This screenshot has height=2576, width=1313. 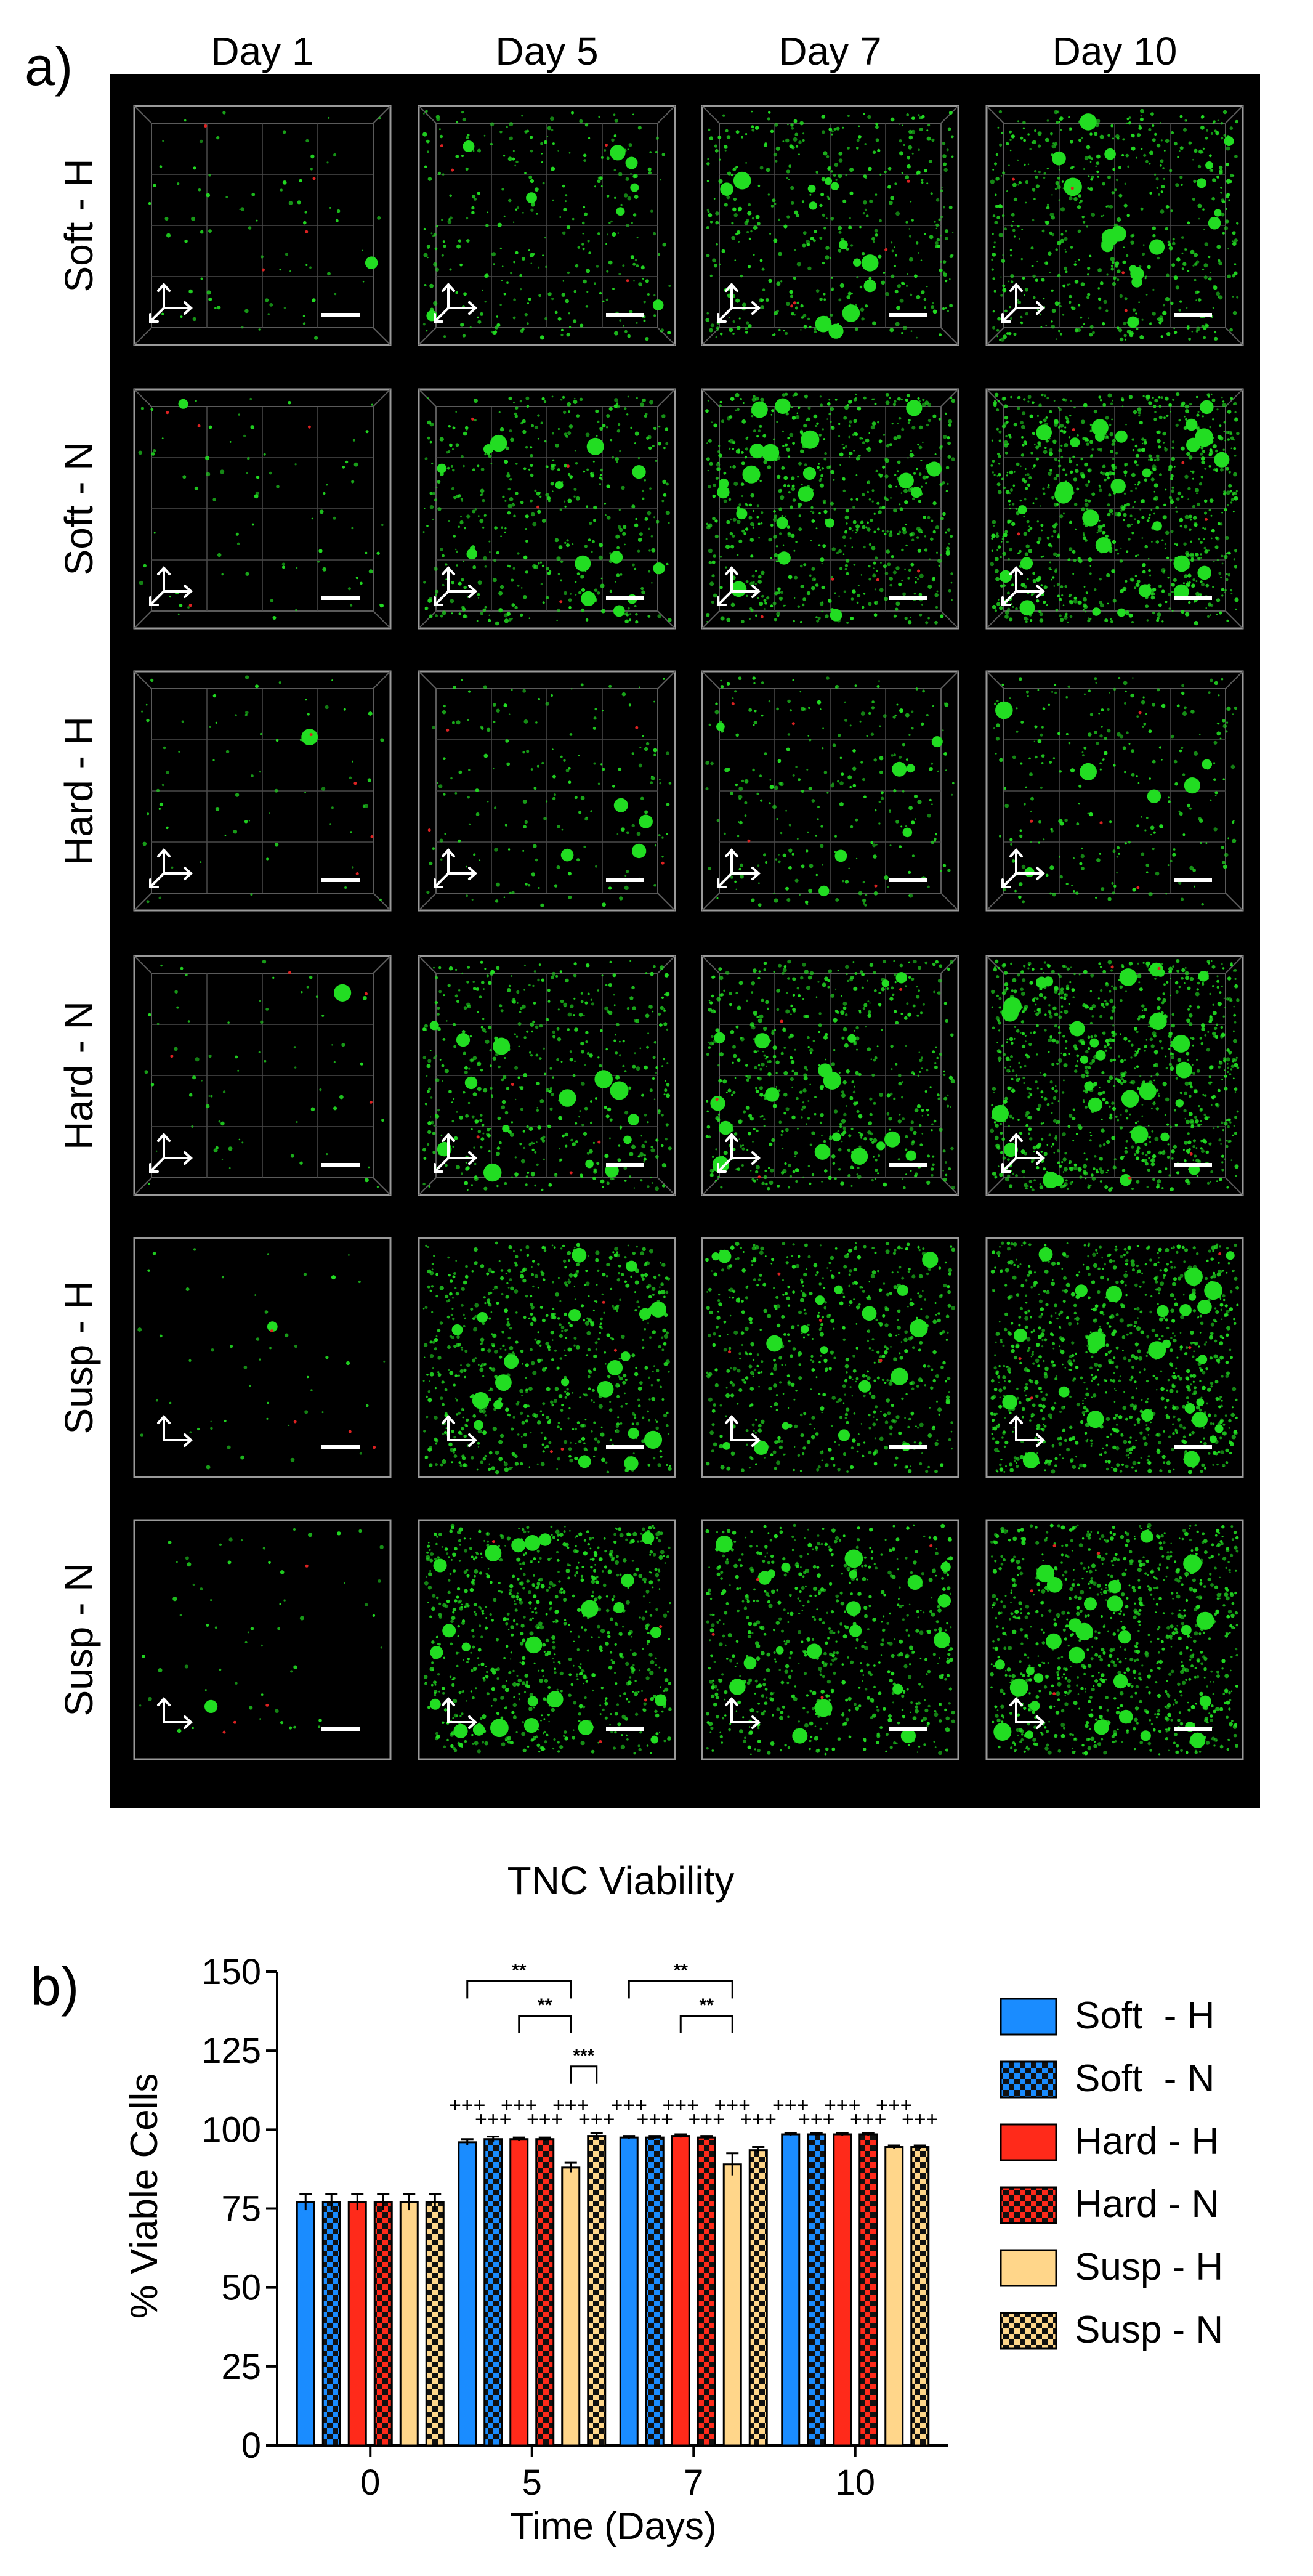 What do you see at coordinates (568, 466) in the screenshot?
I see `dead-cell` at bounding box center [568, 466].